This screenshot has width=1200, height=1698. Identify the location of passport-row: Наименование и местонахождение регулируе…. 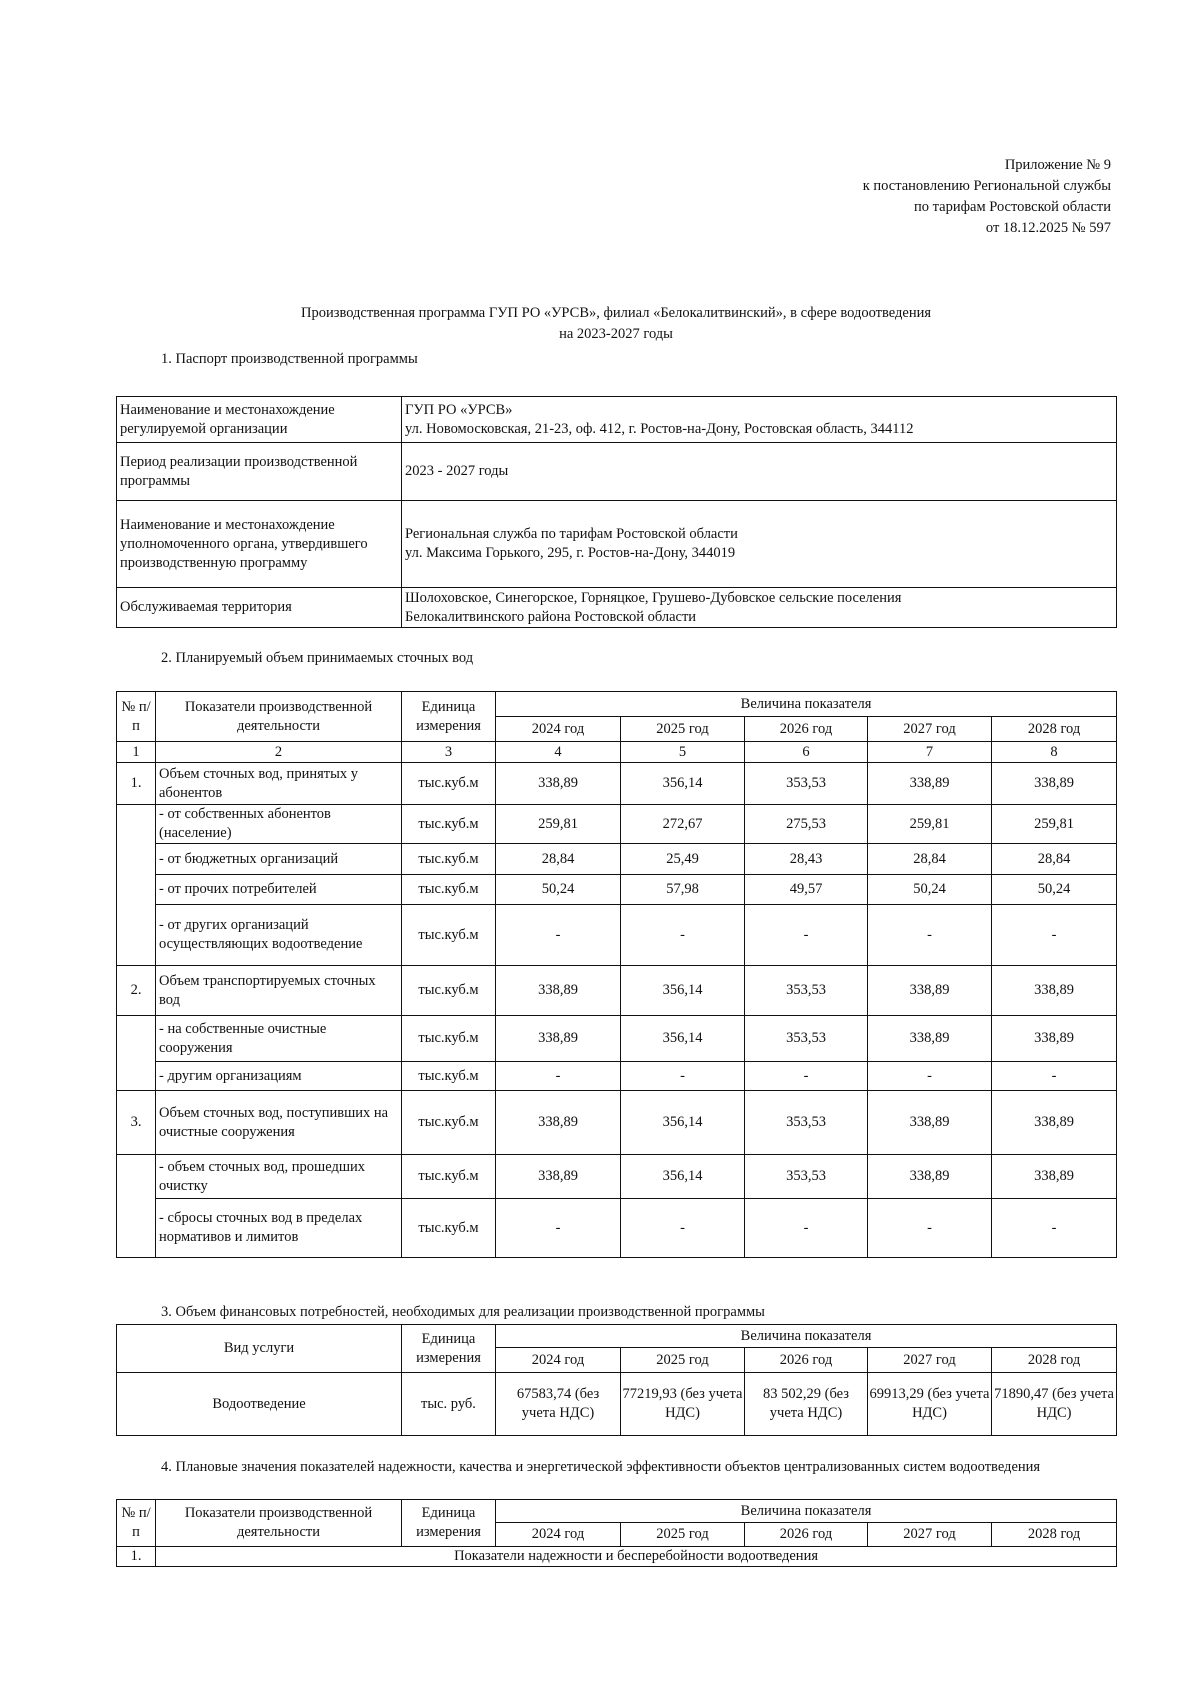
(616, 419).